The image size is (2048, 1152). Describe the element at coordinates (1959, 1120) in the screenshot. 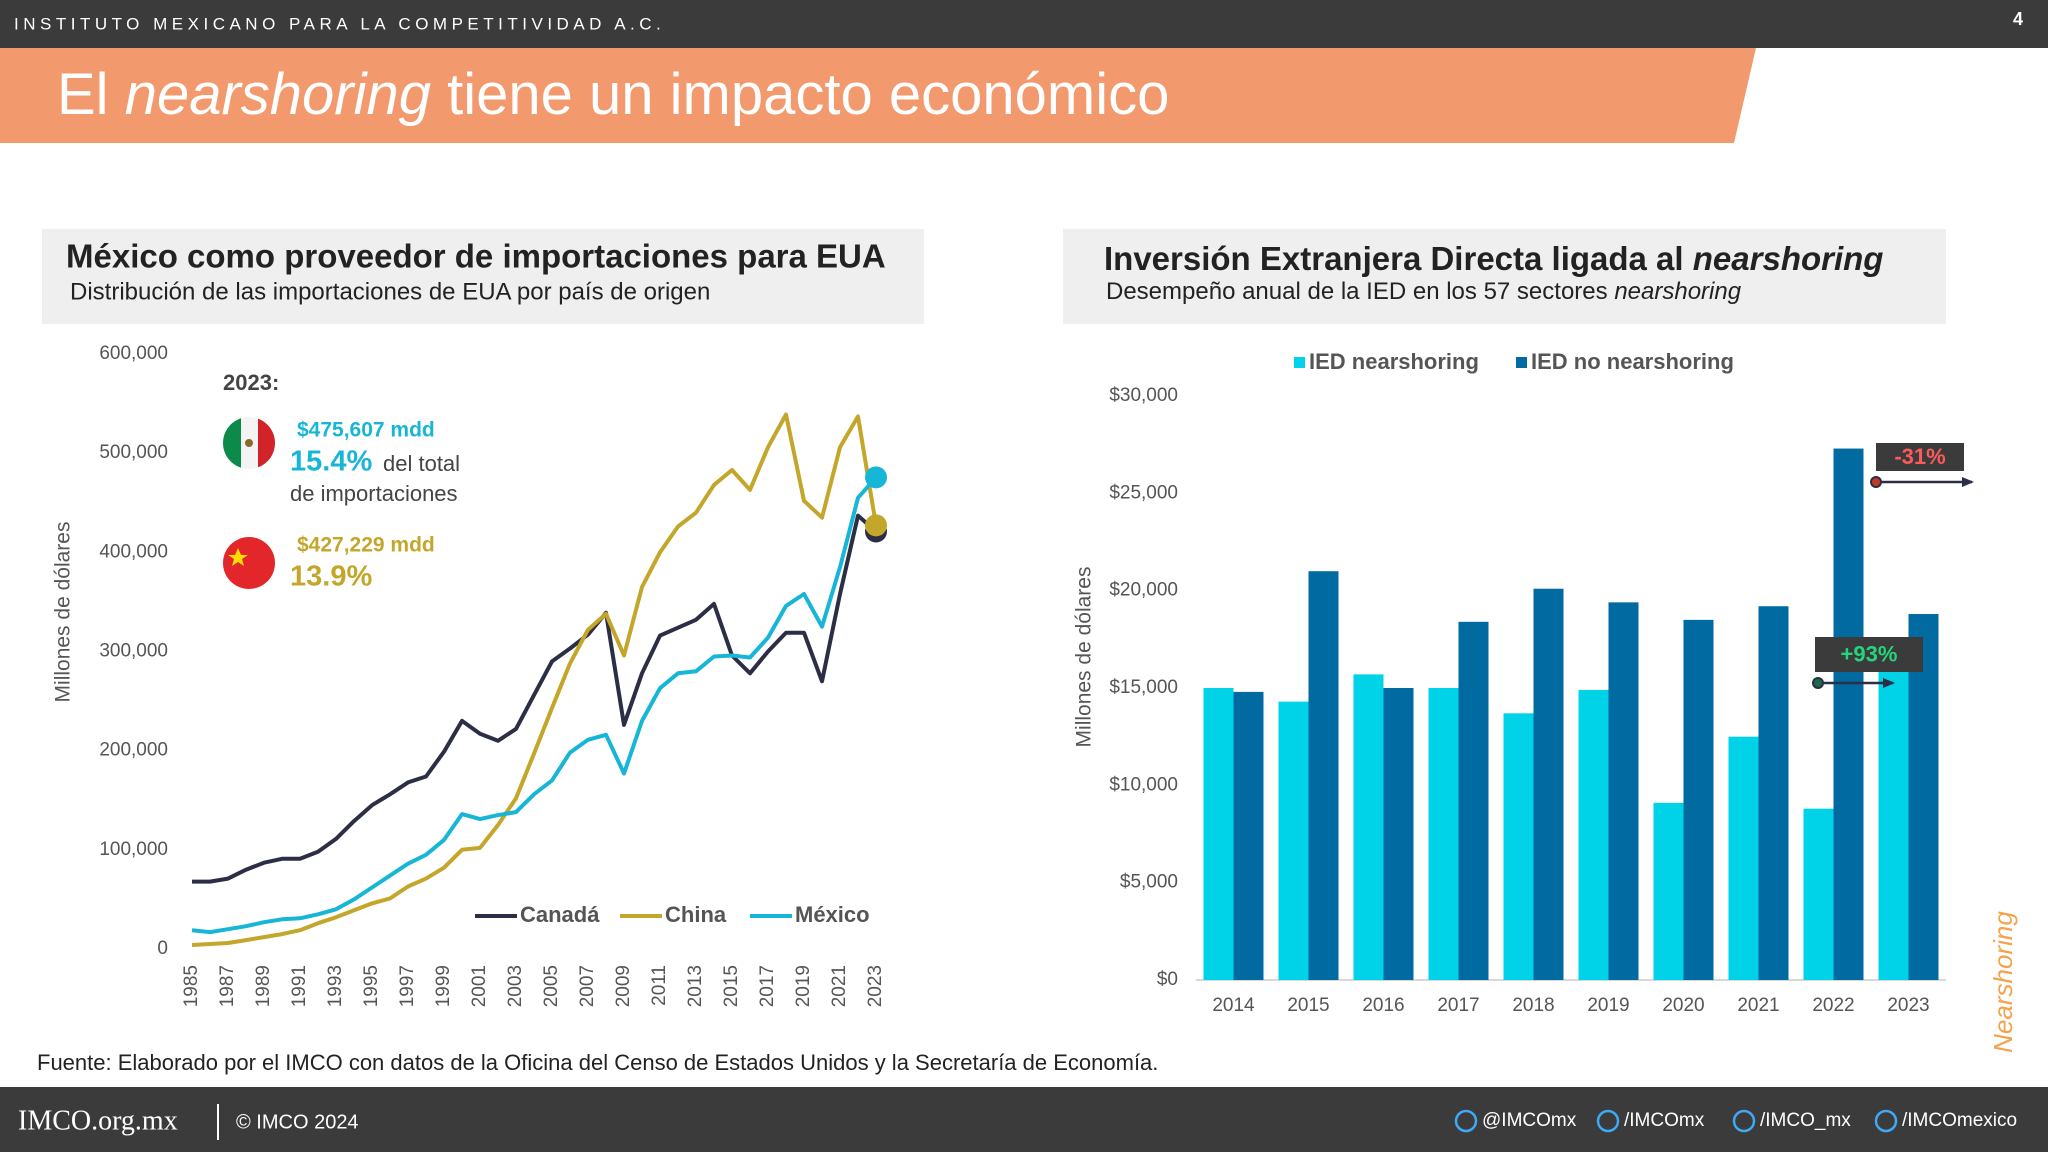

I see `social-handle: /IMCOmexico` at that location.